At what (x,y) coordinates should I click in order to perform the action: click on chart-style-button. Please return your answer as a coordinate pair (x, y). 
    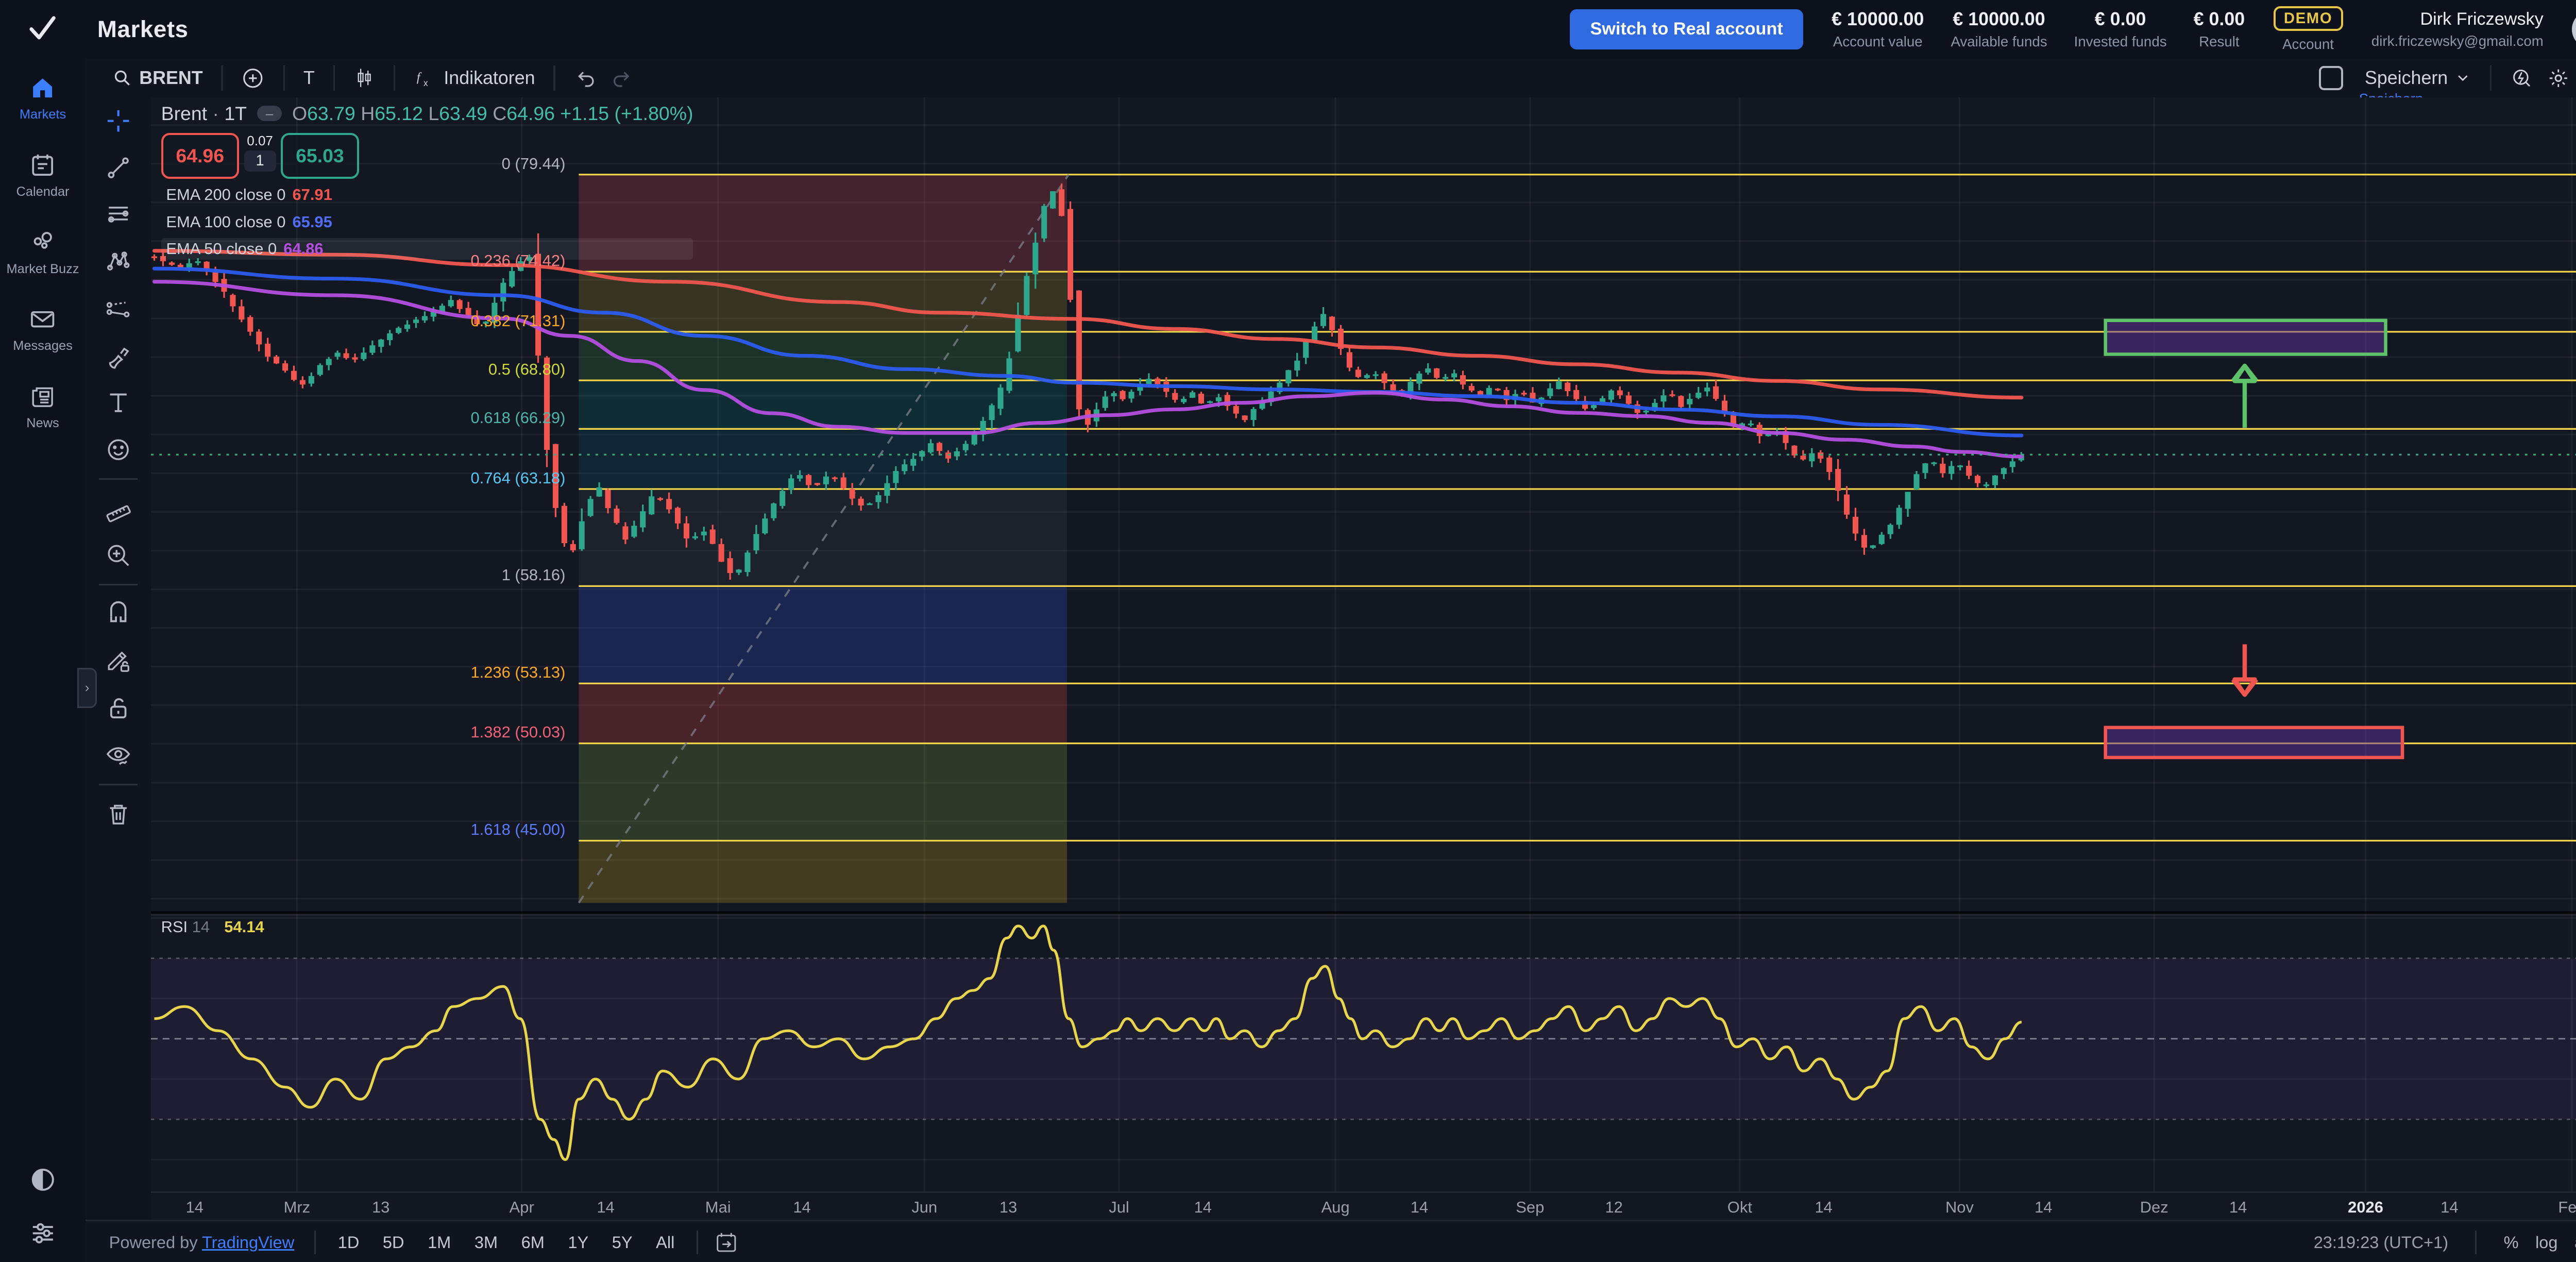
    Looking at the image, I should click on (364, 78).